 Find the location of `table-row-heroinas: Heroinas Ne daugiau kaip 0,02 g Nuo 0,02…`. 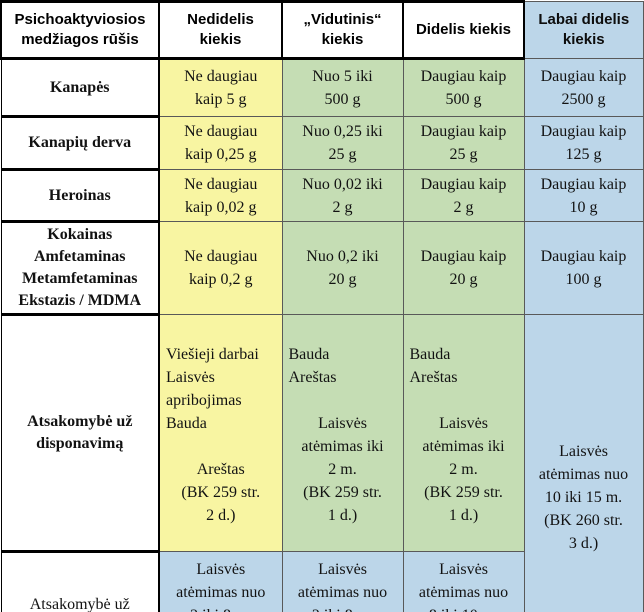

table-row-heroinas: Heroinas Ne daugiau kaip 0,02 g Nuo 0,02… is located at coordinates (322, 195).